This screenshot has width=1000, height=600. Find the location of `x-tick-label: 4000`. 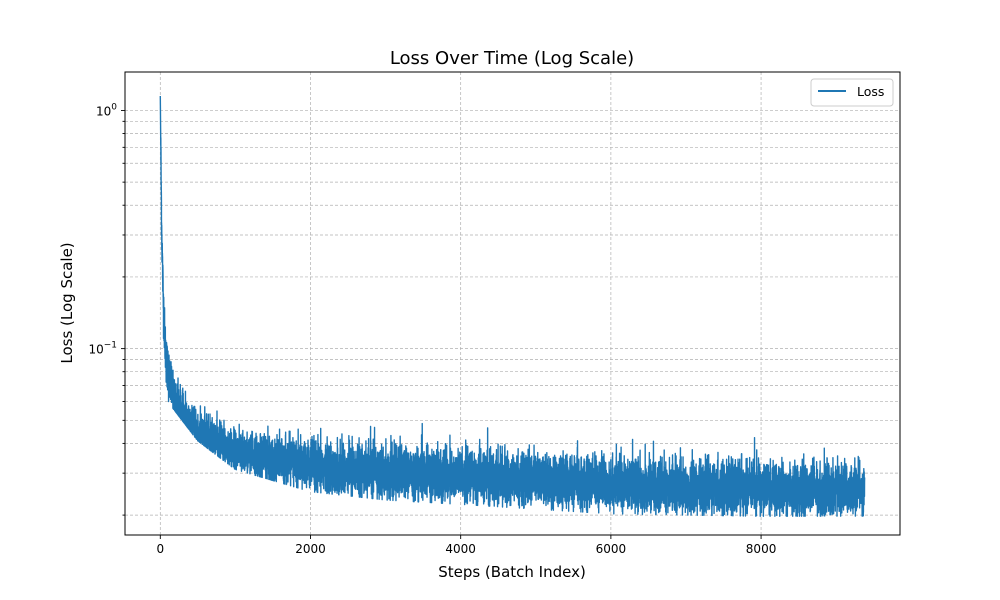

x-tick-label: 4000 is located at coordinates (460, 549).